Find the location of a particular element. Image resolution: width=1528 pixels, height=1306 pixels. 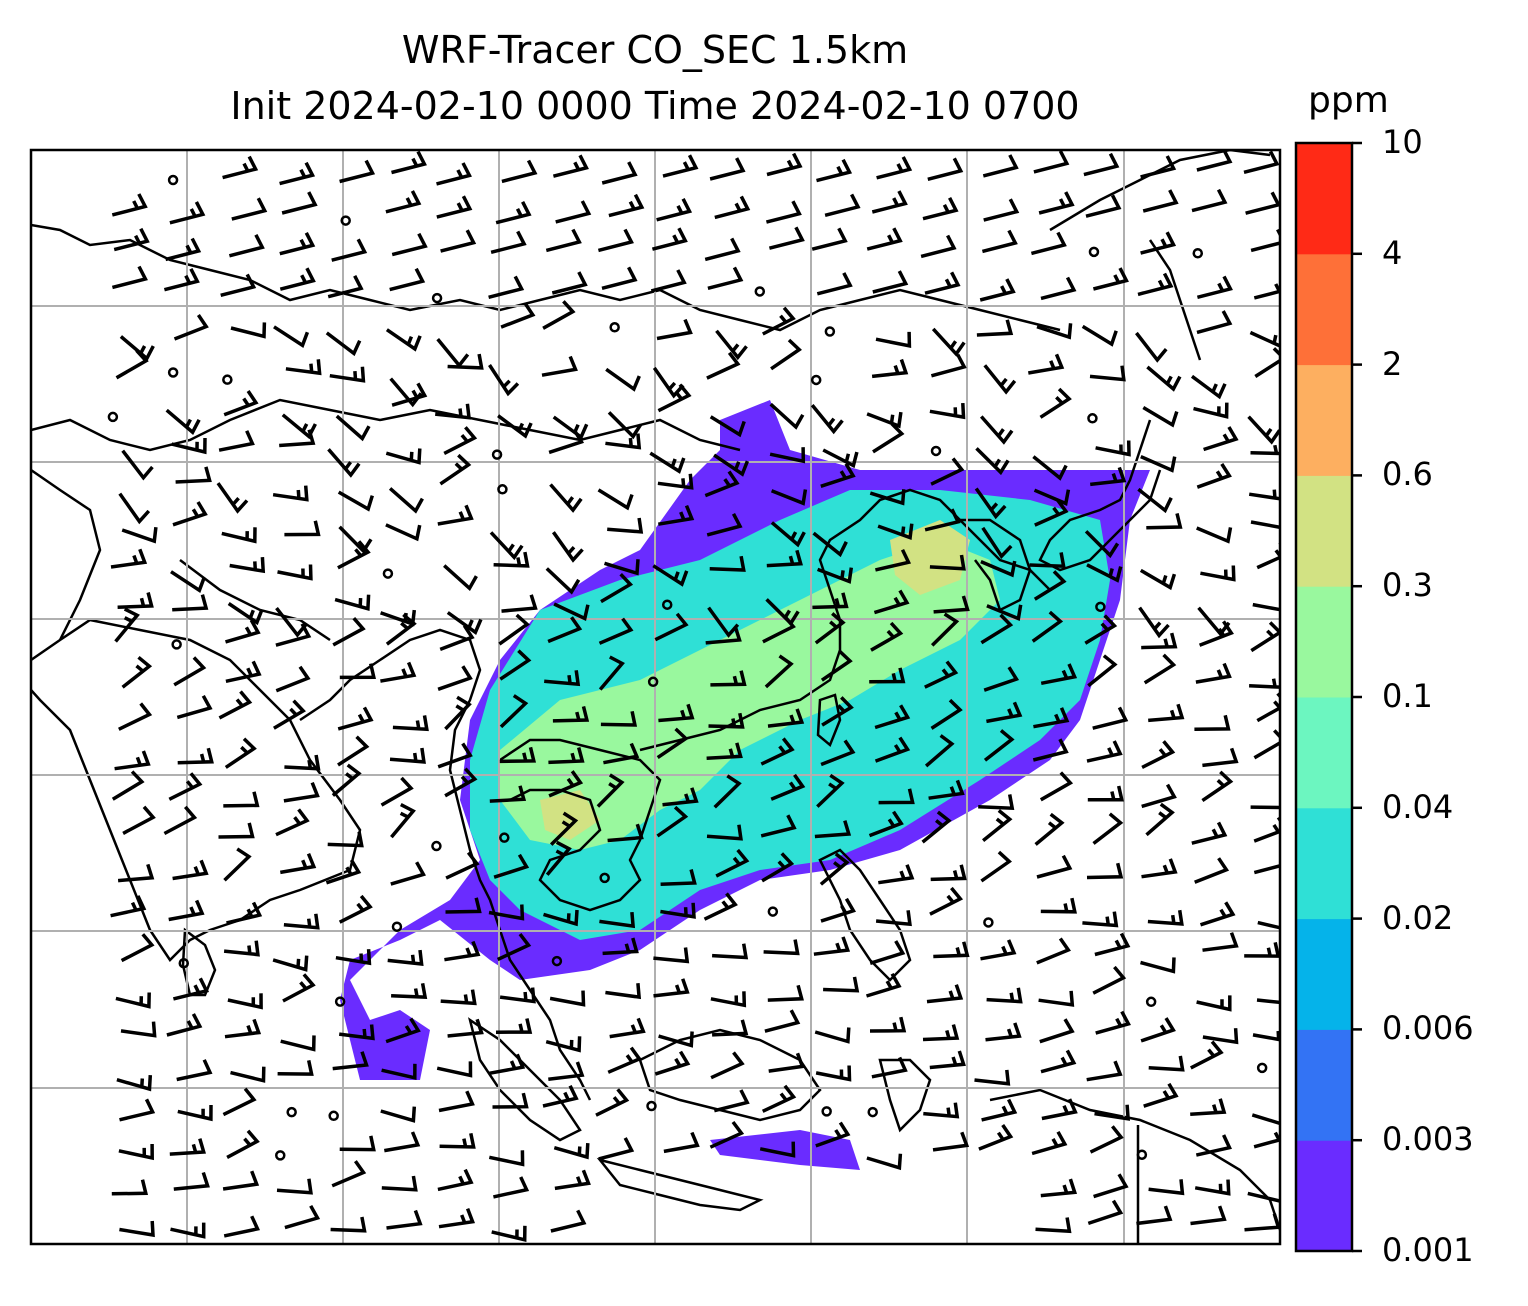

colorbar-tick-label: 4 is located at coordinates (1392, 252).